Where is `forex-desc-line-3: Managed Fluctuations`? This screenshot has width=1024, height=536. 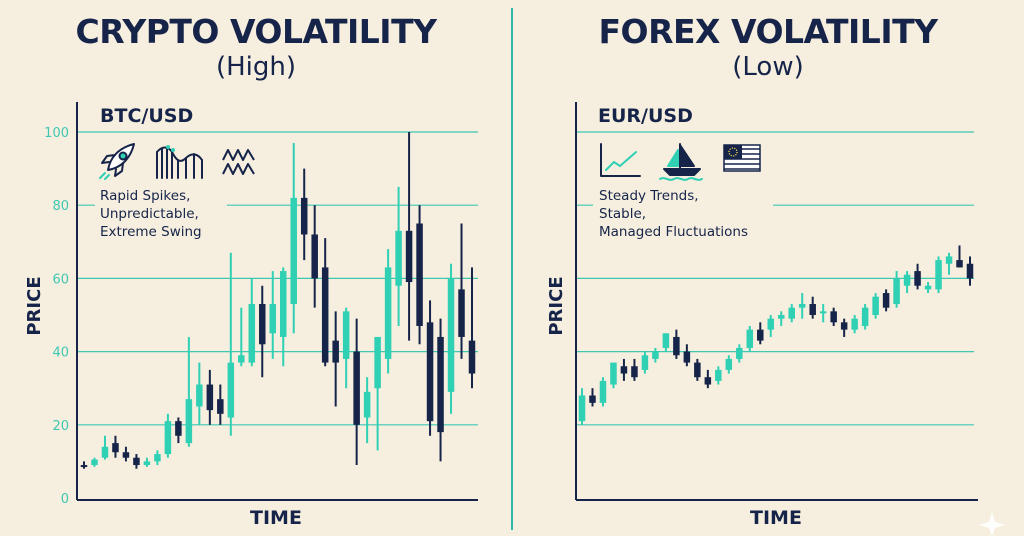 forex-desc-line-3: Managed Fluctuations is located at coordinates (673, 232).